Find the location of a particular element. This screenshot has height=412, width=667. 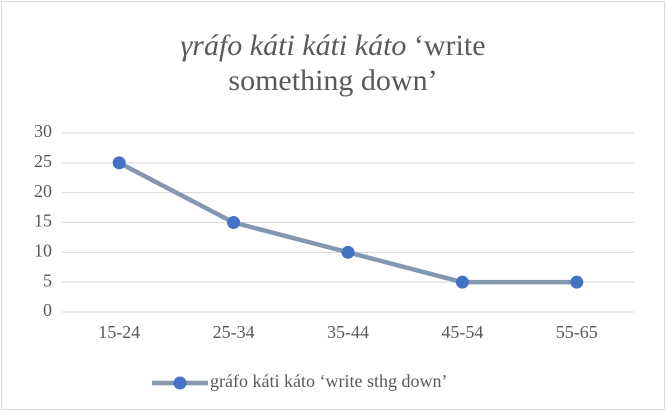

y-tick-label: 5 is located at coordinates (47, 280).